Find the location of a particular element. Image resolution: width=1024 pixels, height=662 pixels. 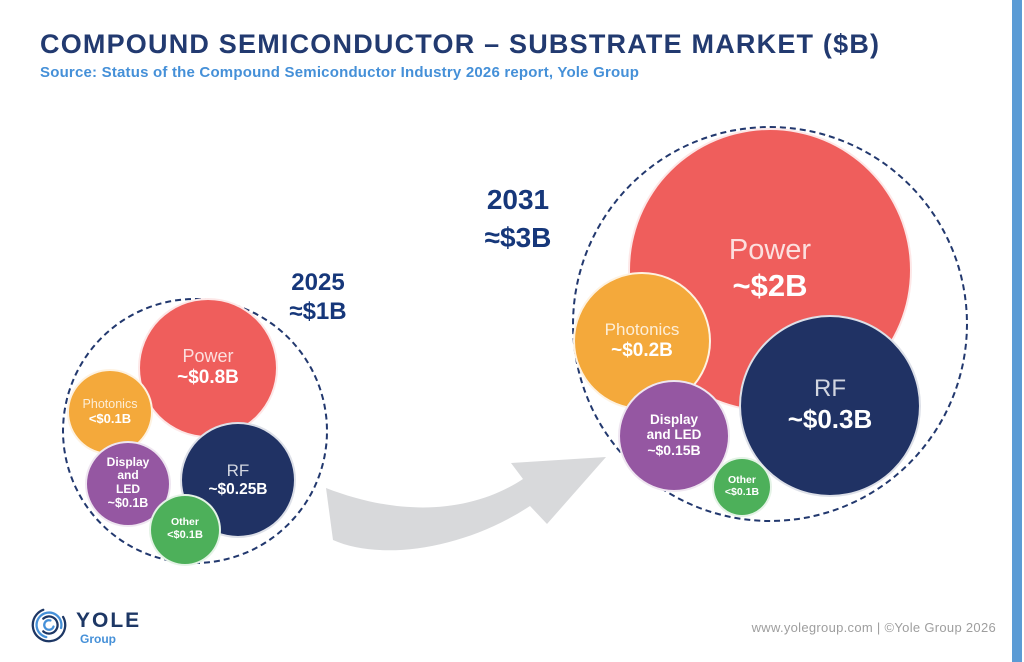

yole-logo-text-block: YOLE Group is located at coordinates (108, 628).